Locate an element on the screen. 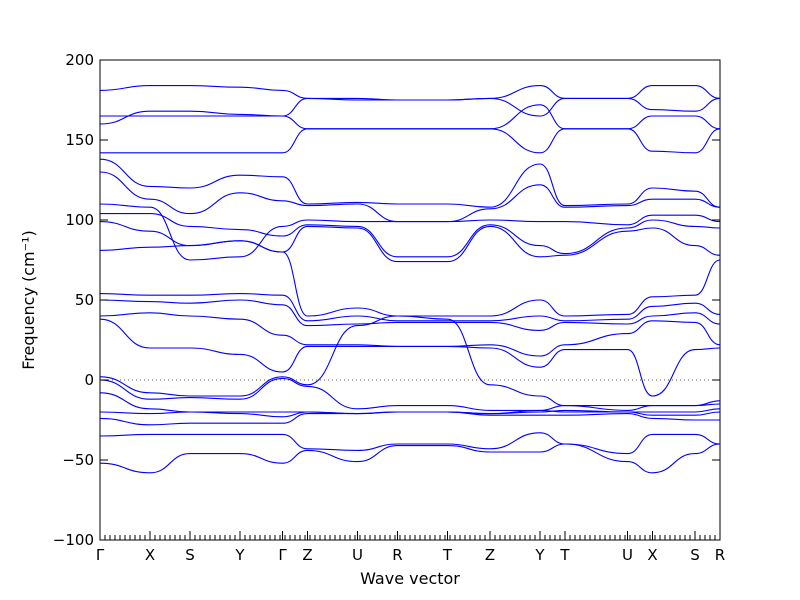 The height and width of the screenshot is (600, 800). y-tick-label: 200 is located at coordinates (79, 60).